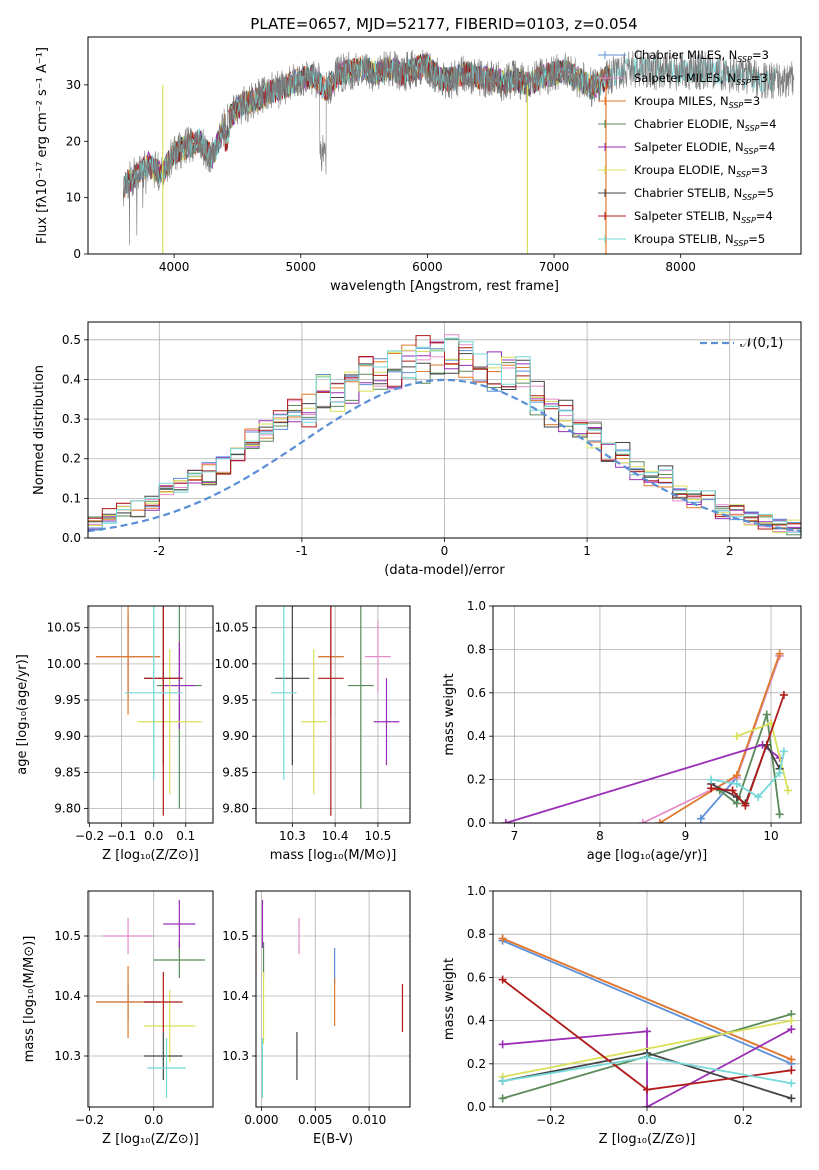  Describe the element at coordinates (333, 1139) in the screenshot. I see `mass_vs_EBV-xlabel: E(B-V)` at that location.